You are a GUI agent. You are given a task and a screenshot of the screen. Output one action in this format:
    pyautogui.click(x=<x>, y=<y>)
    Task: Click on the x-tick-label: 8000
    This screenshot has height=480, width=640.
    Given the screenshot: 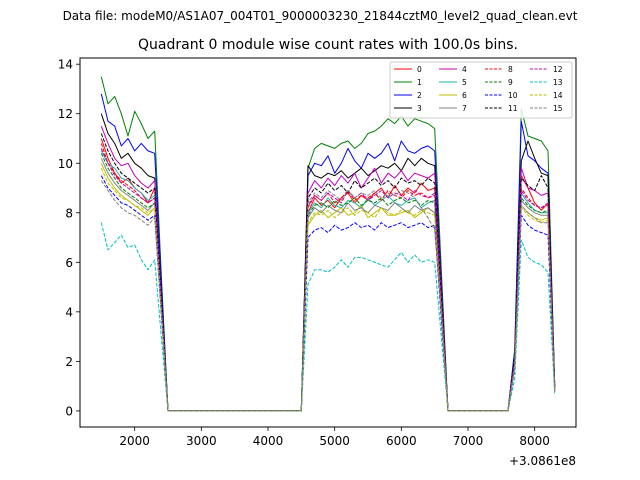 What is the action you would take?
    pyautogui.click(x=534, y=441)
    